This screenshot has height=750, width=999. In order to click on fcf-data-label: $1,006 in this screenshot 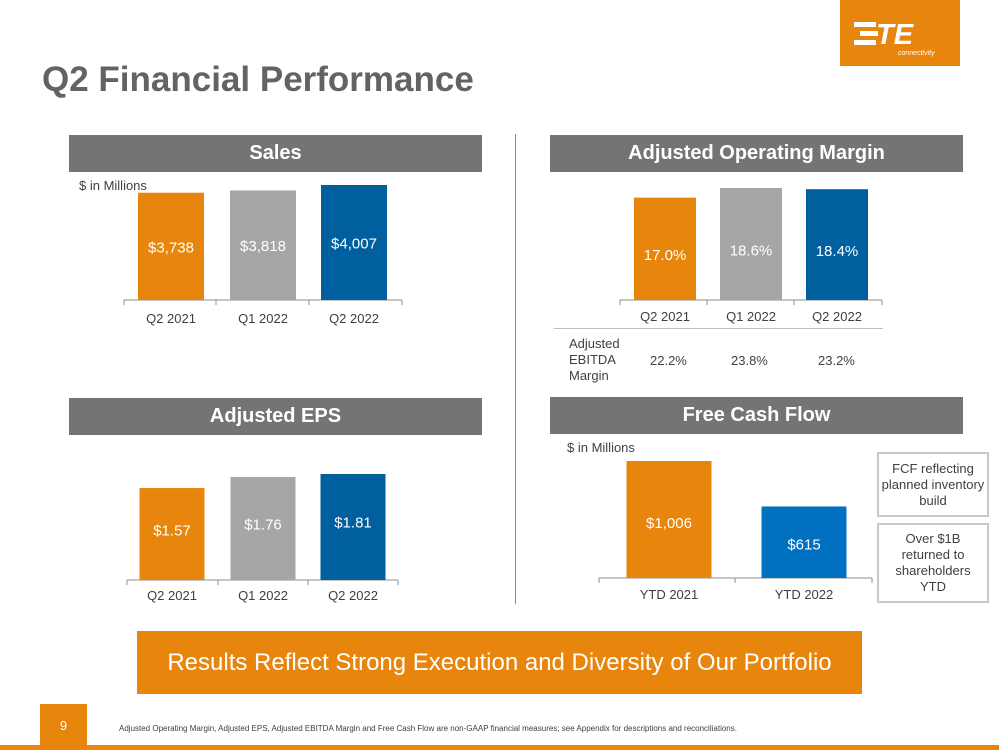, I will do `click(669, 523)`.